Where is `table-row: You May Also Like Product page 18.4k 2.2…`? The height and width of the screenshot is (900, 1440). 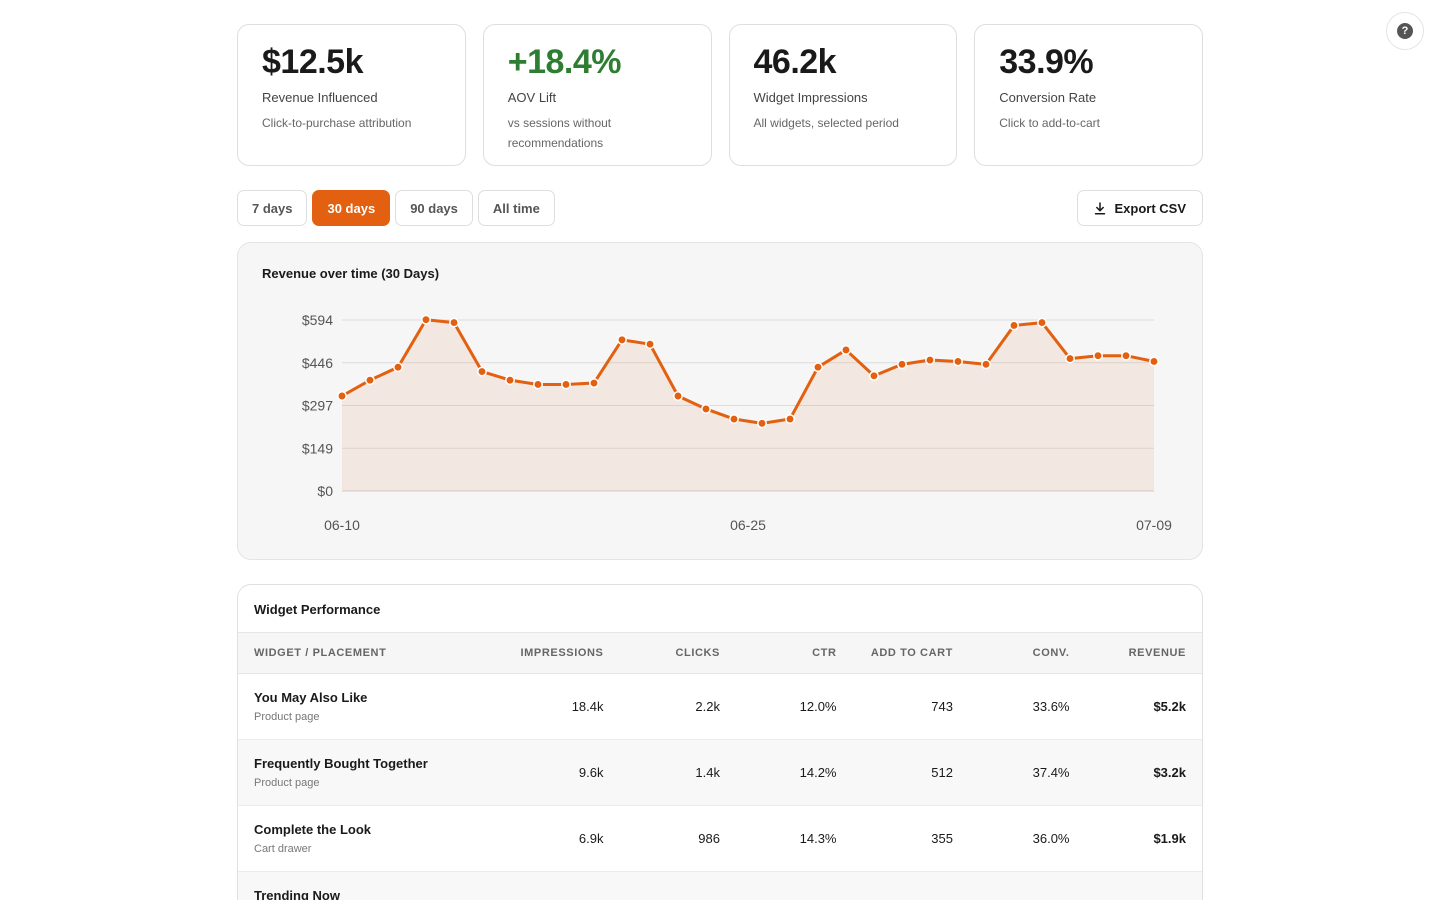 table-row: You May Also Like Product page 18.4k 2.2… is located at coordinates (720, 707).